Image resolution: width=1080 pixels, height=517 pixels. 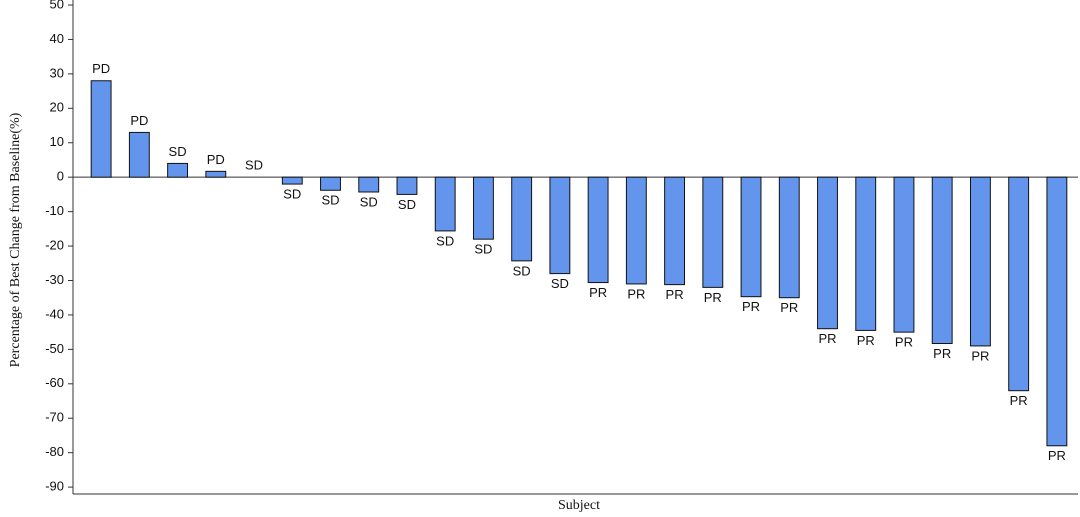 I want to click on y-tick-label: 30, so click(x=57, y=72).